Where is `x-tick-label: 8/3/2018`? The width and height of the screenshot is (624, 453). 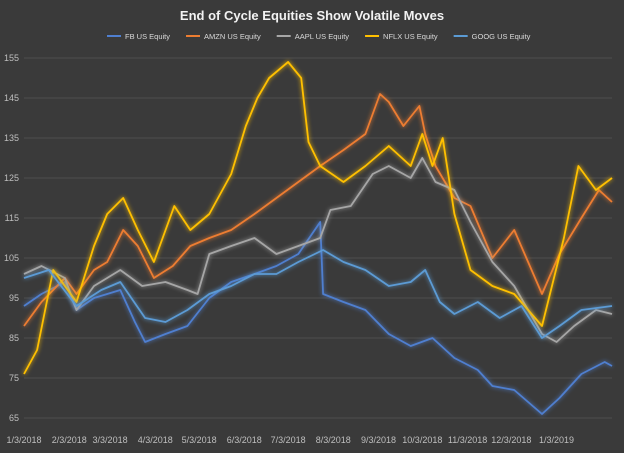
x-tick-label: 8/3/2018 is located at coordinates (333, 440).